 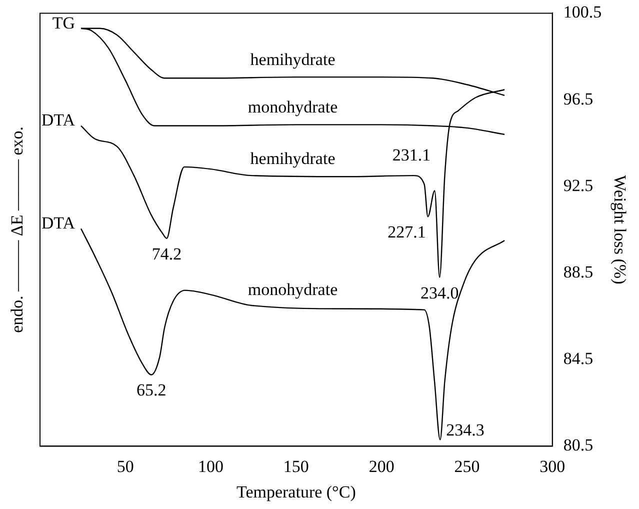 What do you see at coordinates (211, 466) in the screenshot?
I see `x-tick-label: 100` at bounding box center [211, 466].